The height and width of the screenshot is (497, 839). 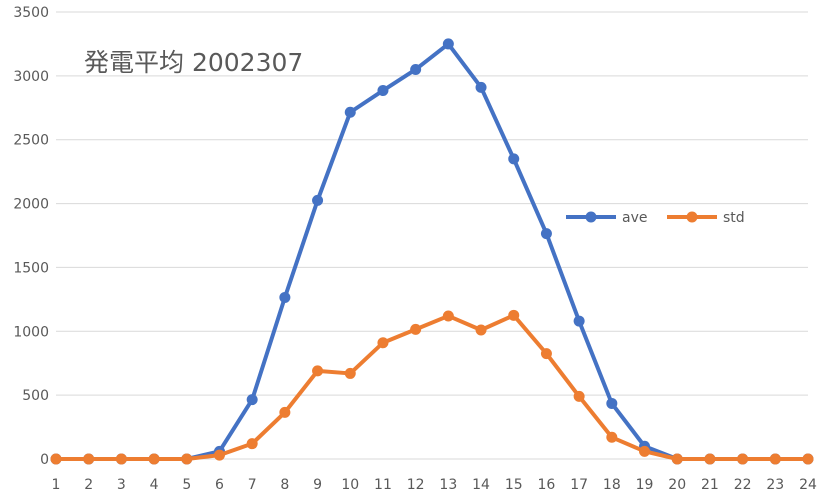 I want to click on y-tick-label: 2000, so click(x=31, y=205).